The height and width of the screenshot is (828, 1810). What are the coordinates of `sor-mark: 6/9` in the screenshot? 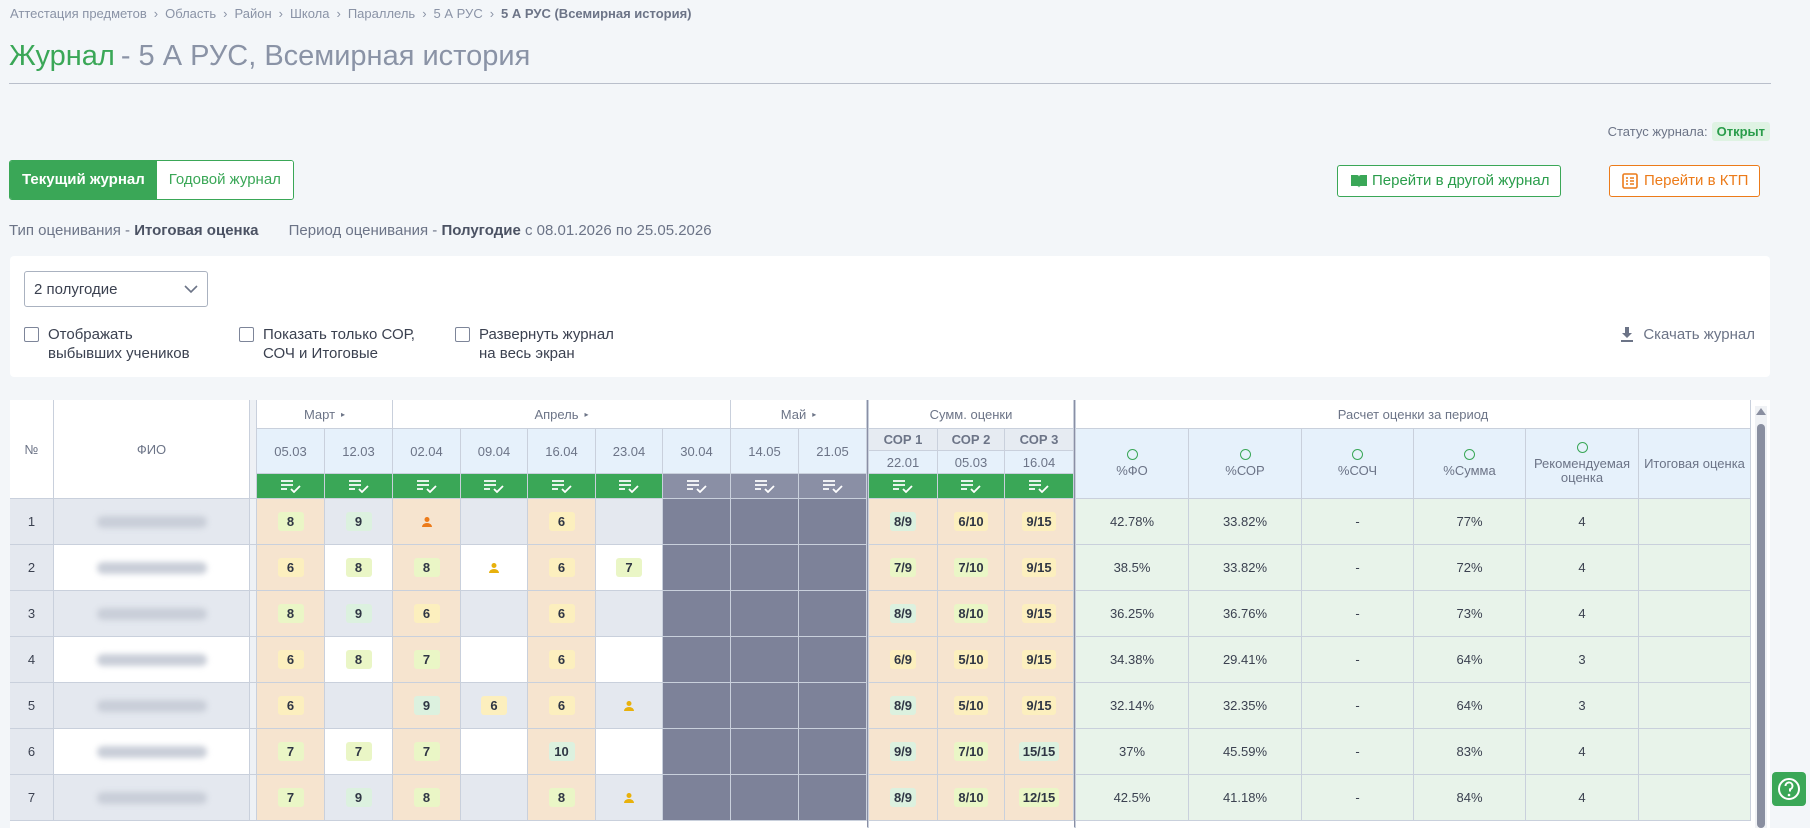 It's located at (903, 659).